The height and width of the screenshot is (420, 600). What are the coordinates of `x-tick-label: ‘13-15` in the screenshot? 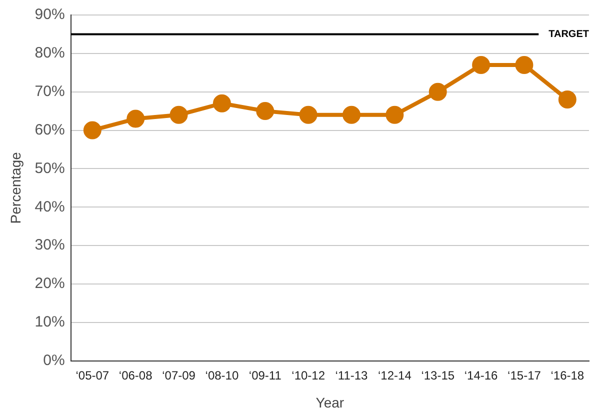 It's located at (438, 375).